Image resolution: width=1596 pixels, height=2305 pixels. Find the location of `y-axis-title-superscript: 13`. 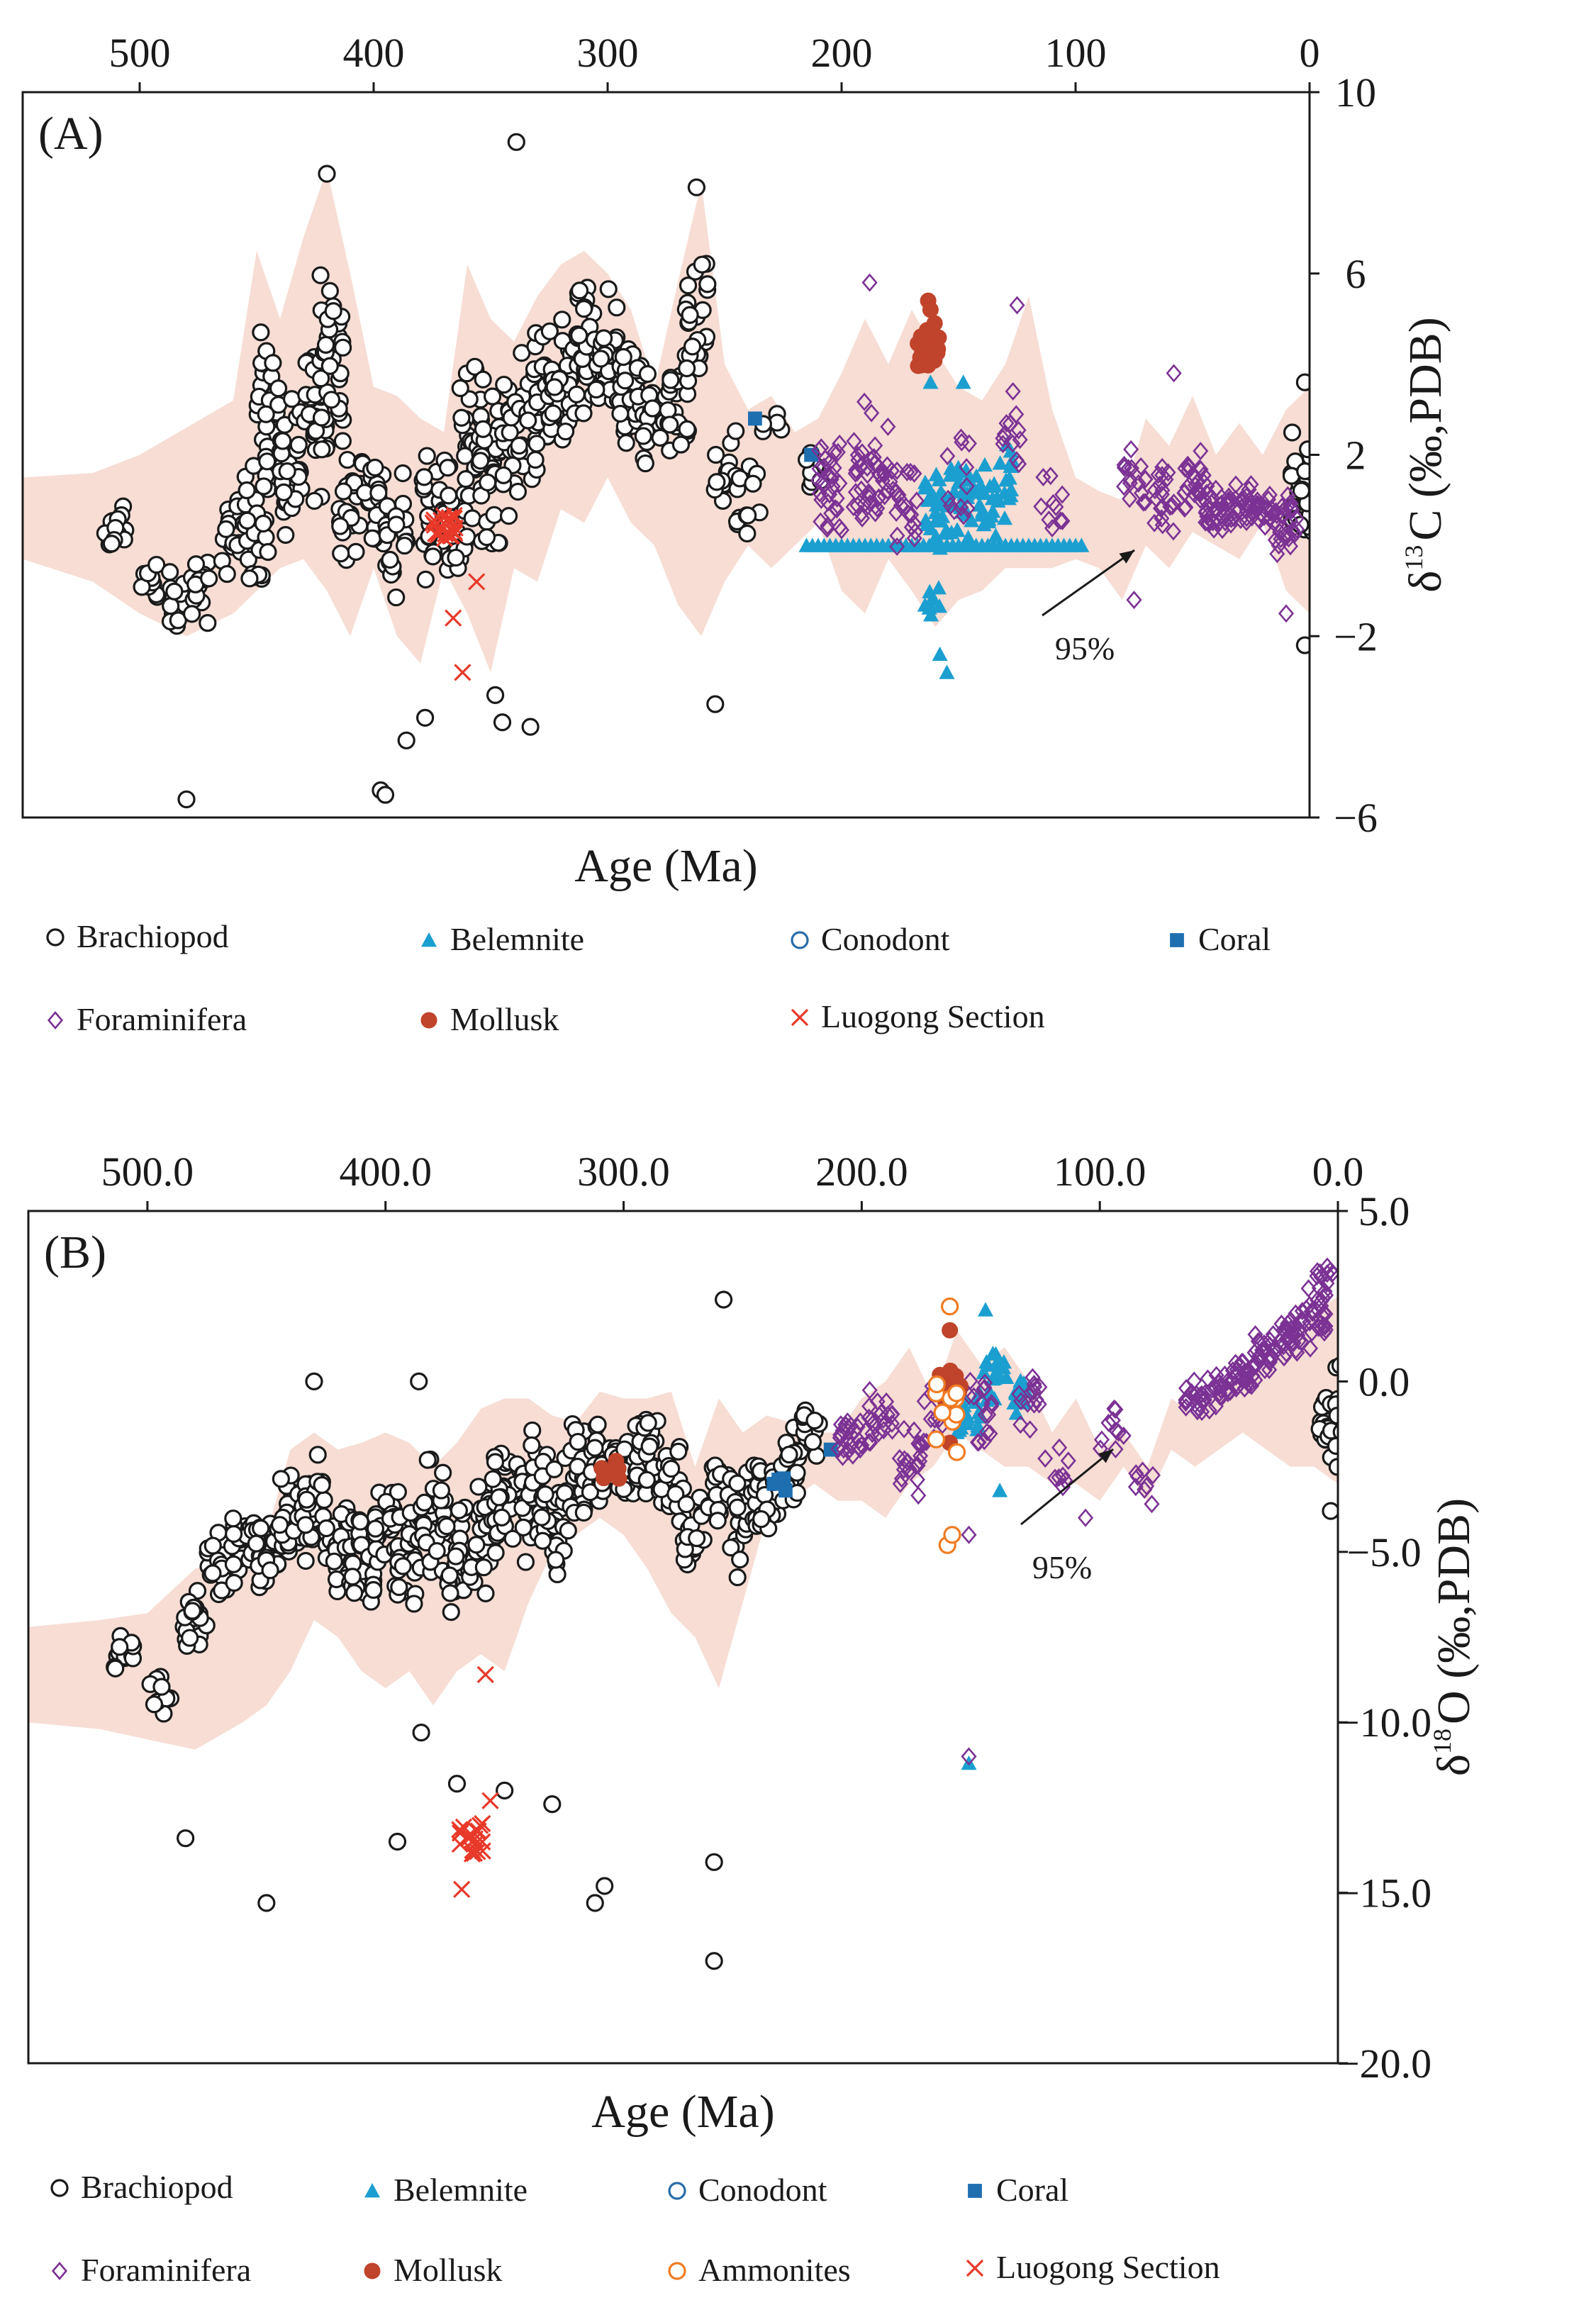

y-axis-title-superscript: 13 is located at coordinates (1414, 558).